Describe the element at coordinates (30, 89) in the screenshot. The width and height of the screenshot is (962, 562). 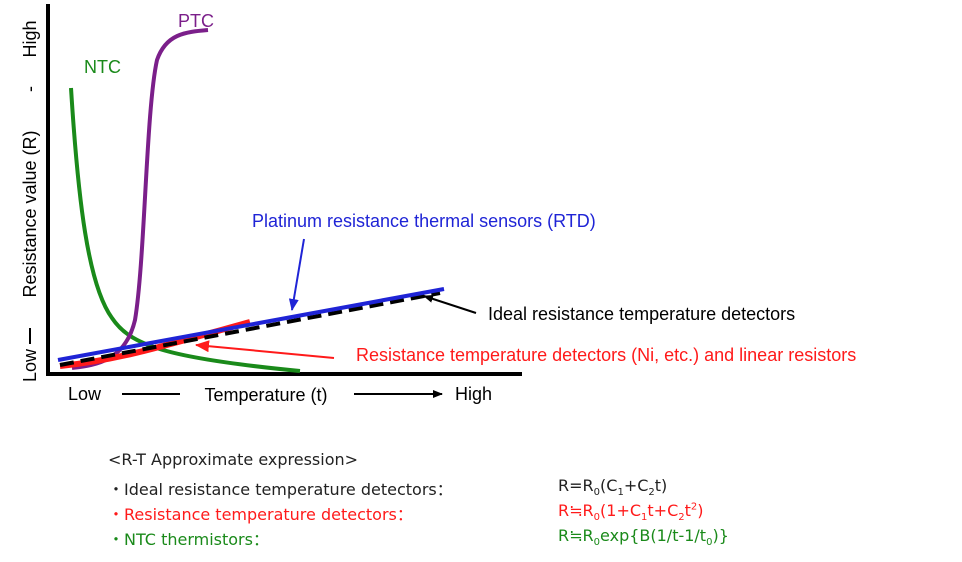
I see `y-axis-dash: -` at that location.